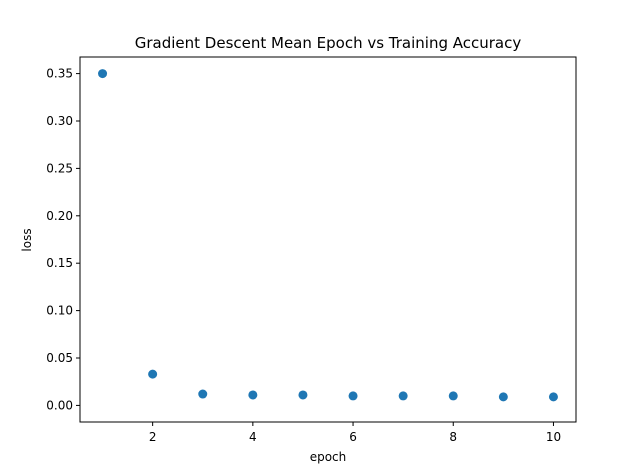 This screenshot has height=473, width=640. What do you see at coordinates (328, 457) in the screenshot?
I see `x-axis-label: epoch` at bounding box center [328, 457].